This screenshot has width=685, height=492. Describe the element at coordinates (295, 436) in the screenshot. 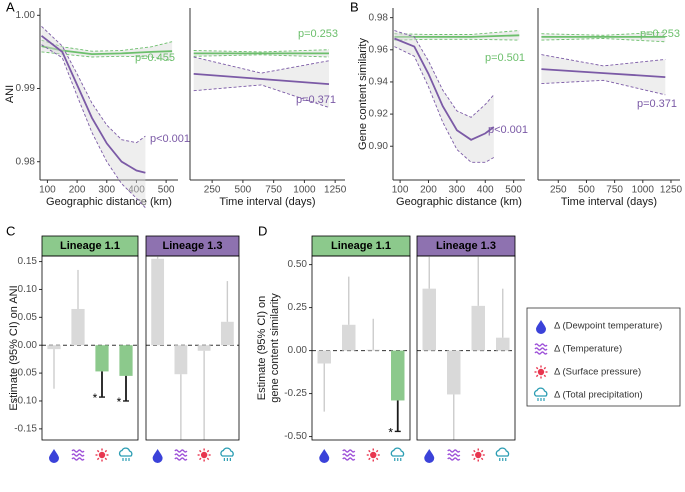

I see `y-tick-label: -0.50` at that location.